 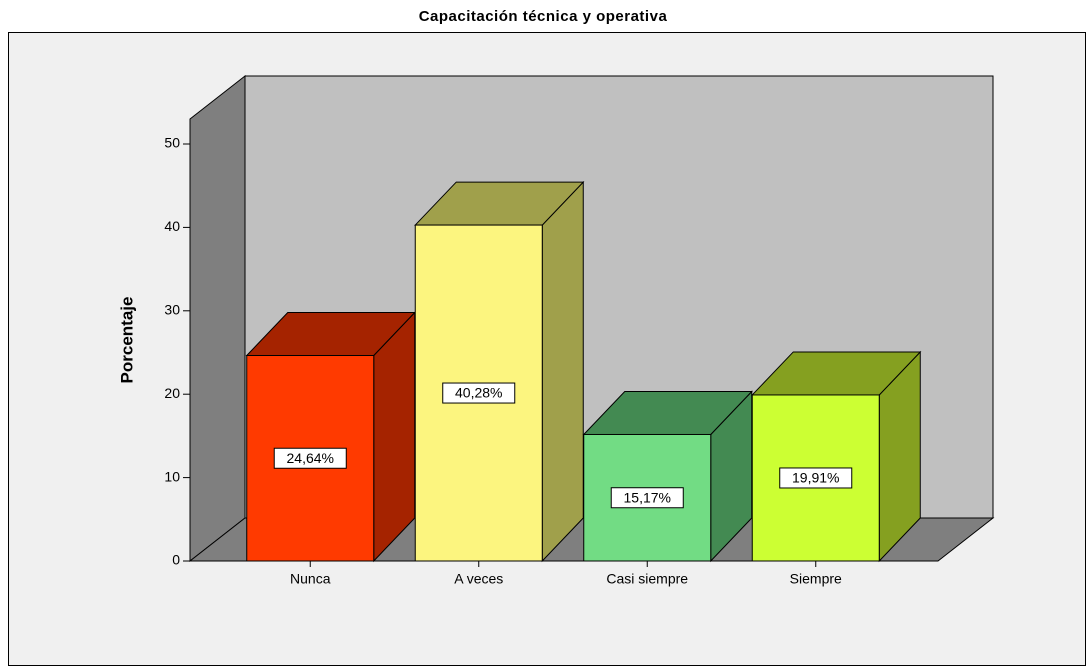 What do you see at coordinates (172, 476) in the screenshot?
I see `y-tick-label: 10` at bounding box center [172, 476].